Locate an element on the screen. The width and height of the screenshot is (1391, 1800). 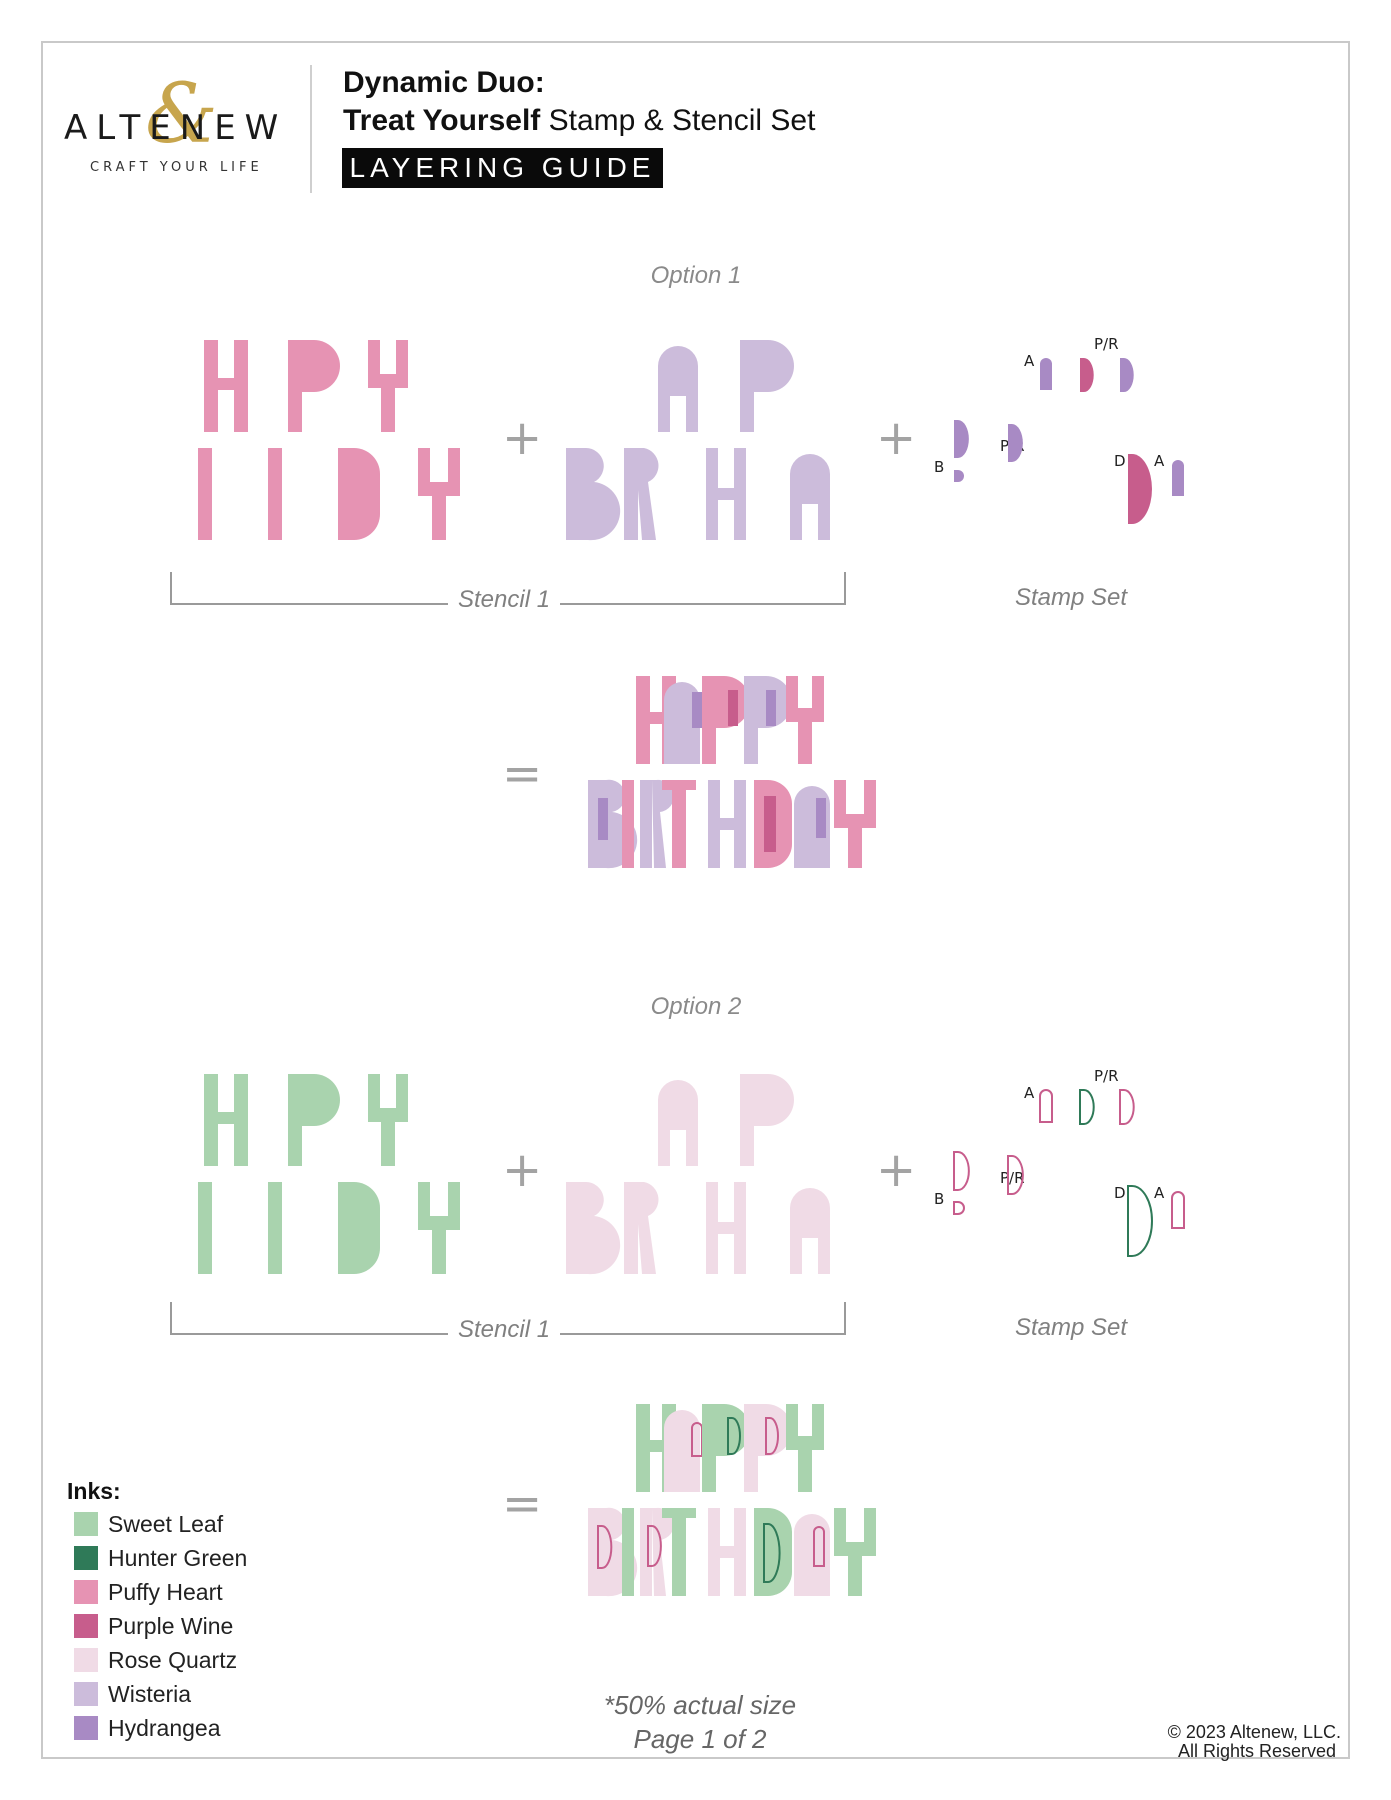
swatch-hydrangea is located at coordinates (86, 1728).